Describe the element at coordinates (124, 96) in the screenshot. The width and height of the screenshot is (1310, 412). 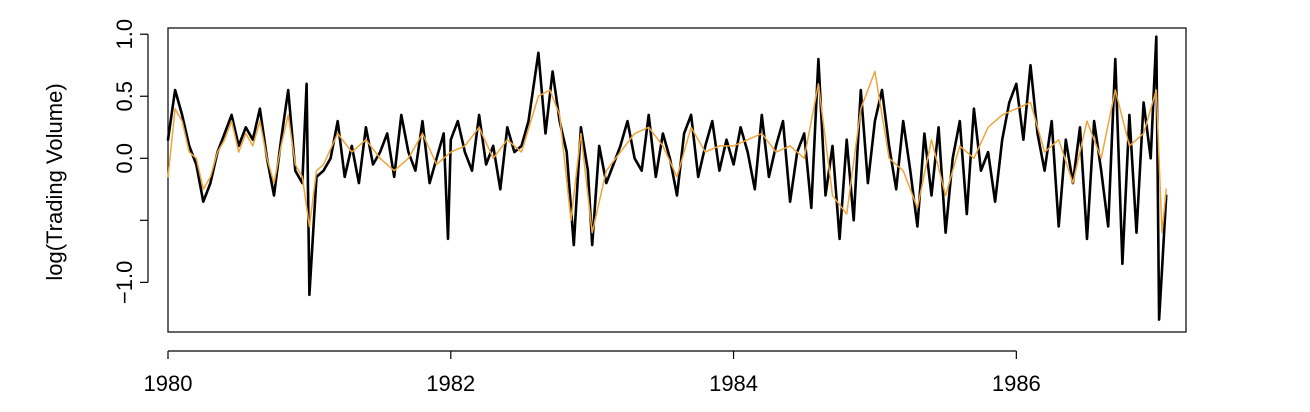
I see `y-tick-label: 0.5` at that location.